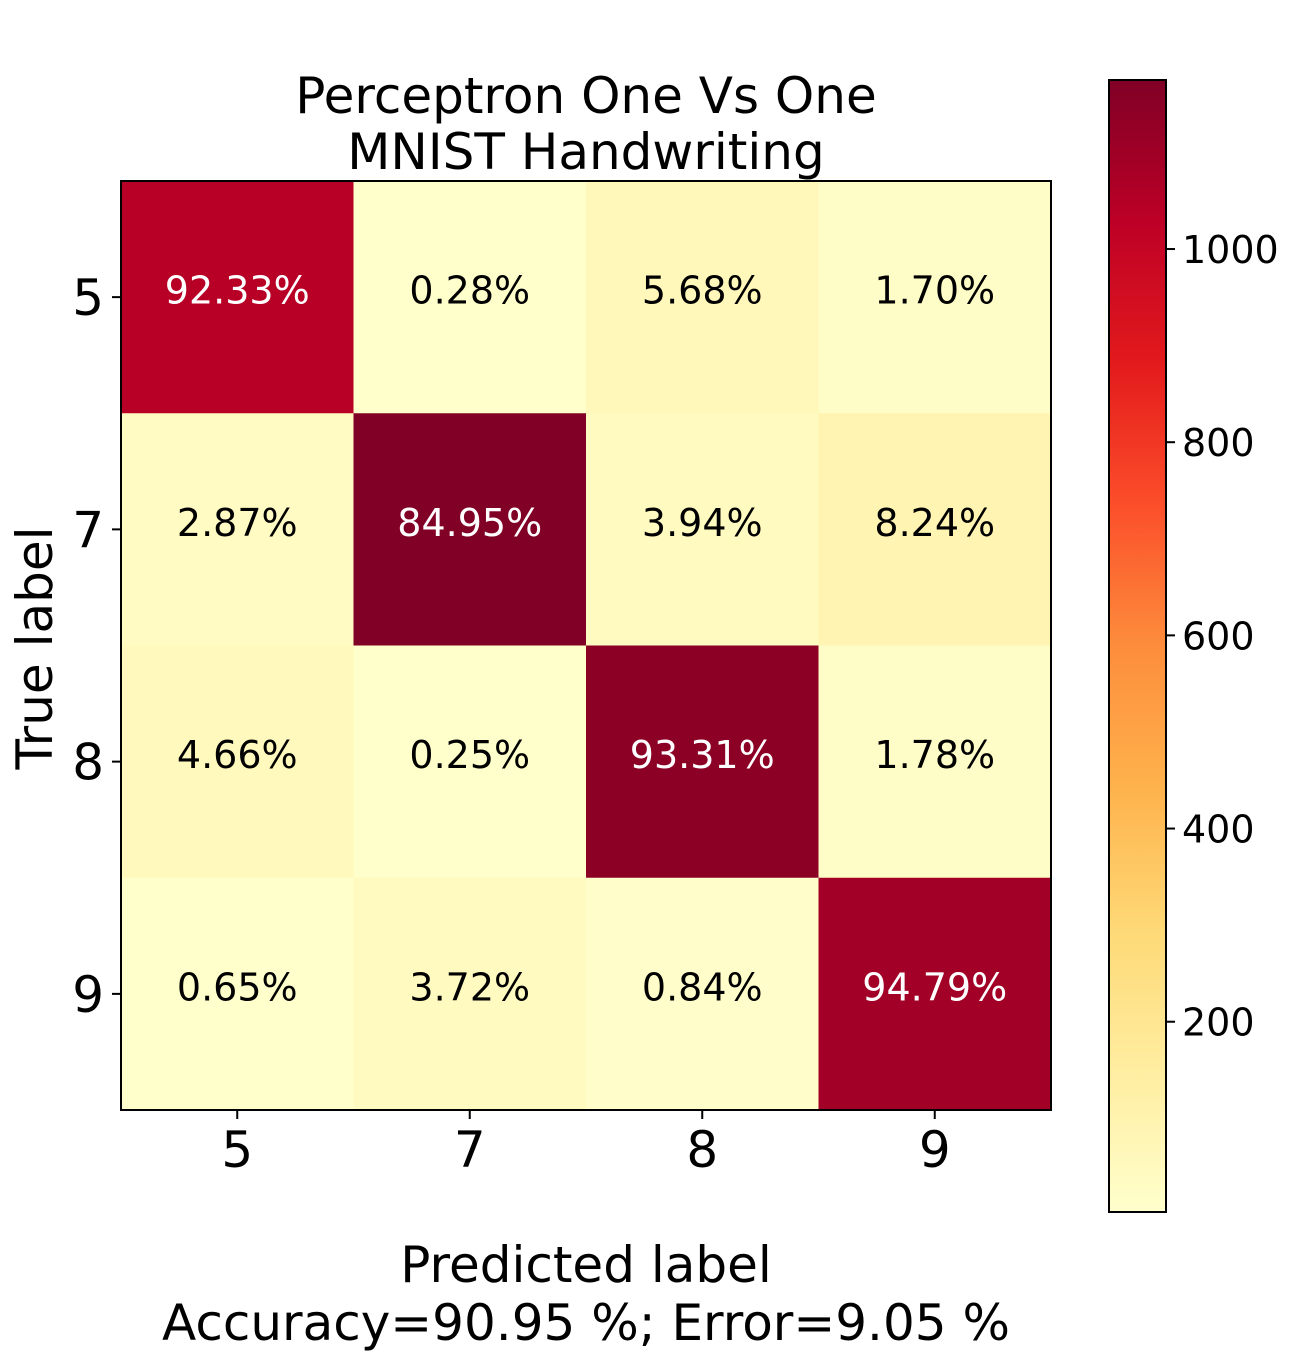  I want to click on x-tick-label: 5, so click(237, 1150).